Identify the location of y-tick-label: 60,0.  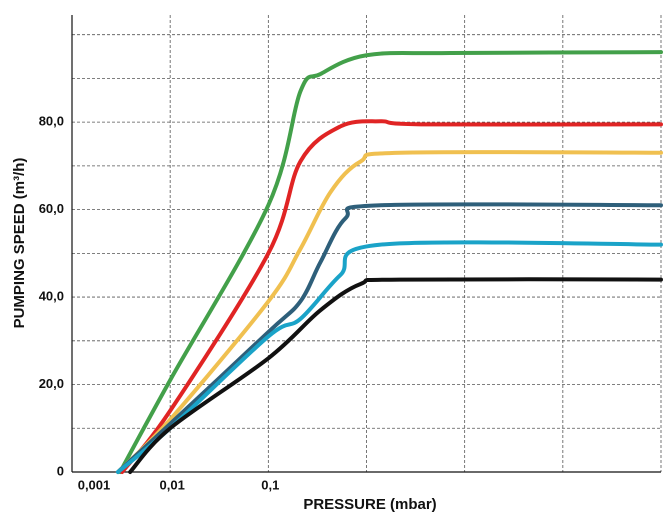
(51, 208).